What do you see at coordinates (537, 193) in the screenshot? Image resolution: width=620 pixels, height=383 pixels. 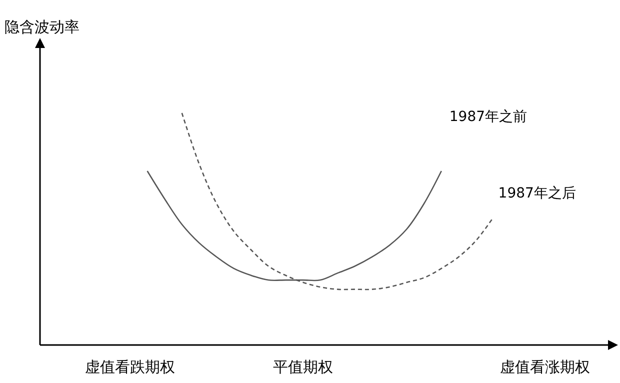 I see `series-label: 1987年之后` at bounding box center [537, 193].